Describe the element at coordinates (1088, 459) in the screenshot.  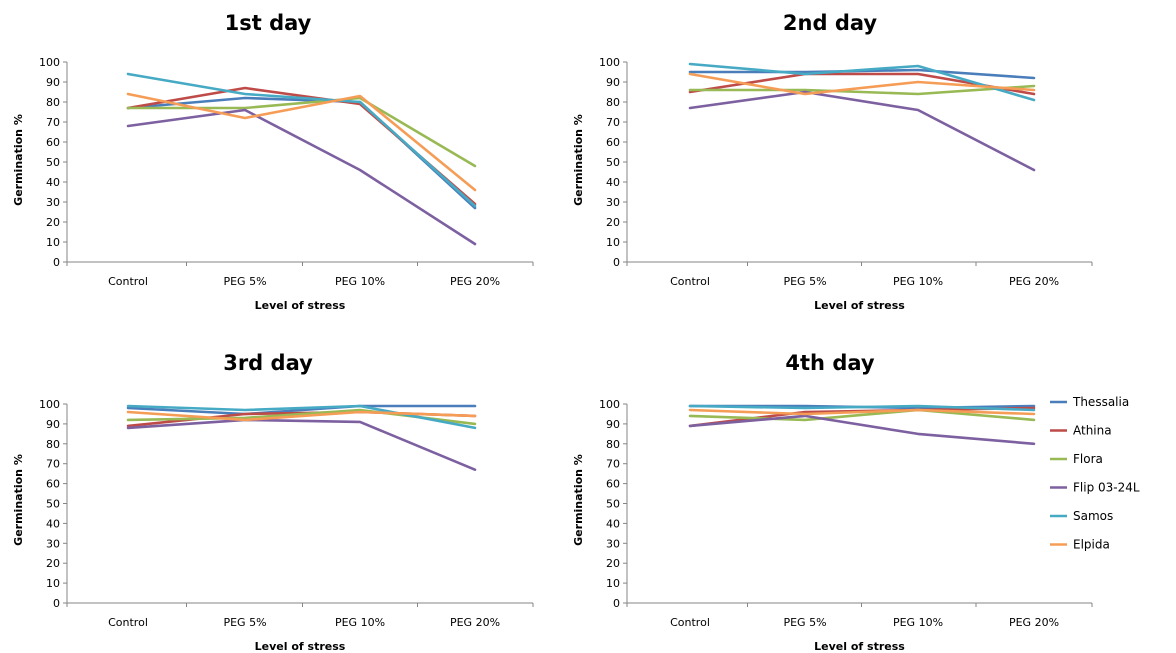
I see `legend-label: Flora` at that location.